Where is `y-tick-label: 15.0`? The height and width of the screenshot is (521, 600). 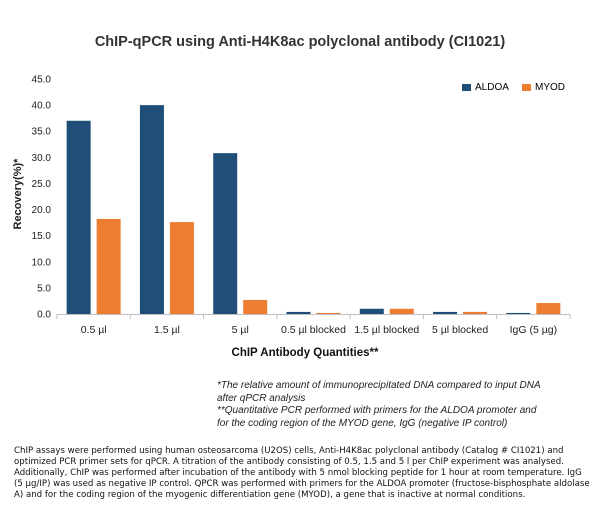 y-tick-label: 15.0 is located at coordinates (42, 236).